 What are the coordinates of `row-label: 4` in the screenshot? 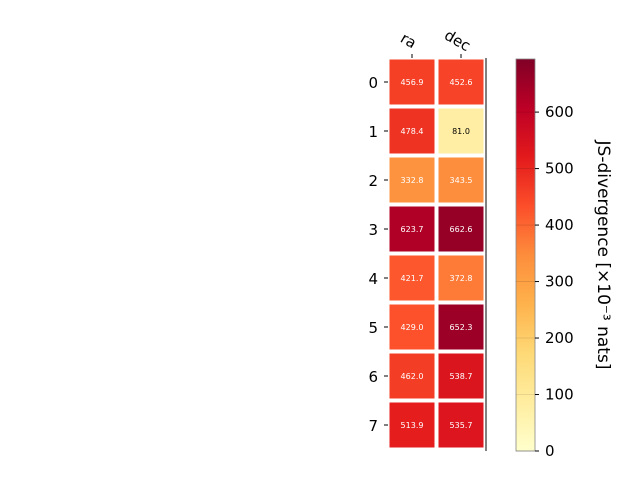 It's located at (373, 279).